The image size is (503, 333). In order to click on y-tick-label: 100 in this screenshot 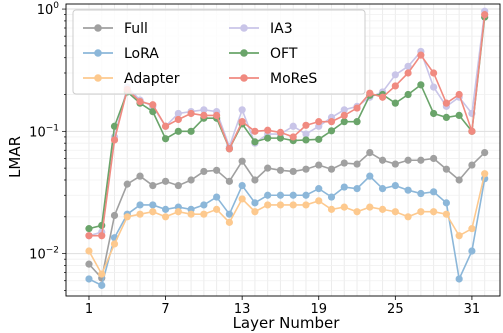, I will do `click(48, 9)`.